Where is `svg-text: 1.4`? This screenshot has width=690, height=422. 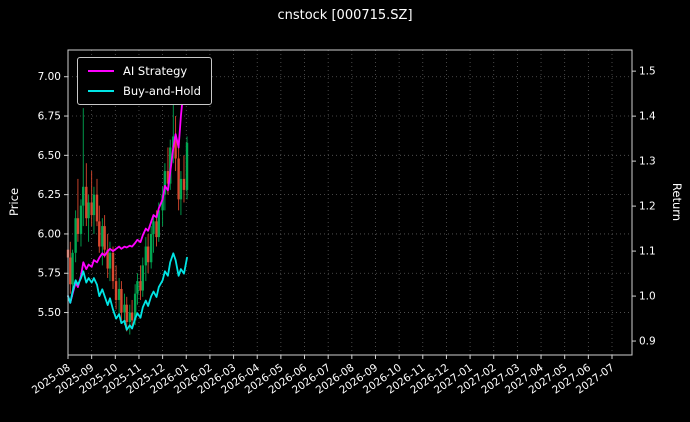
svg-text: 1.4 is located at coordinates (647, 117).